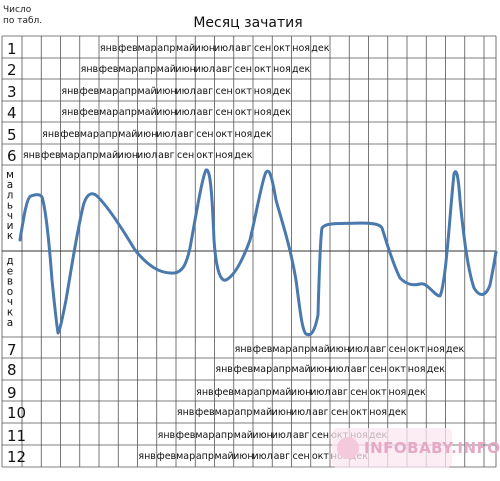  I want to click on girl-label-letter: о, so click(10, 292).